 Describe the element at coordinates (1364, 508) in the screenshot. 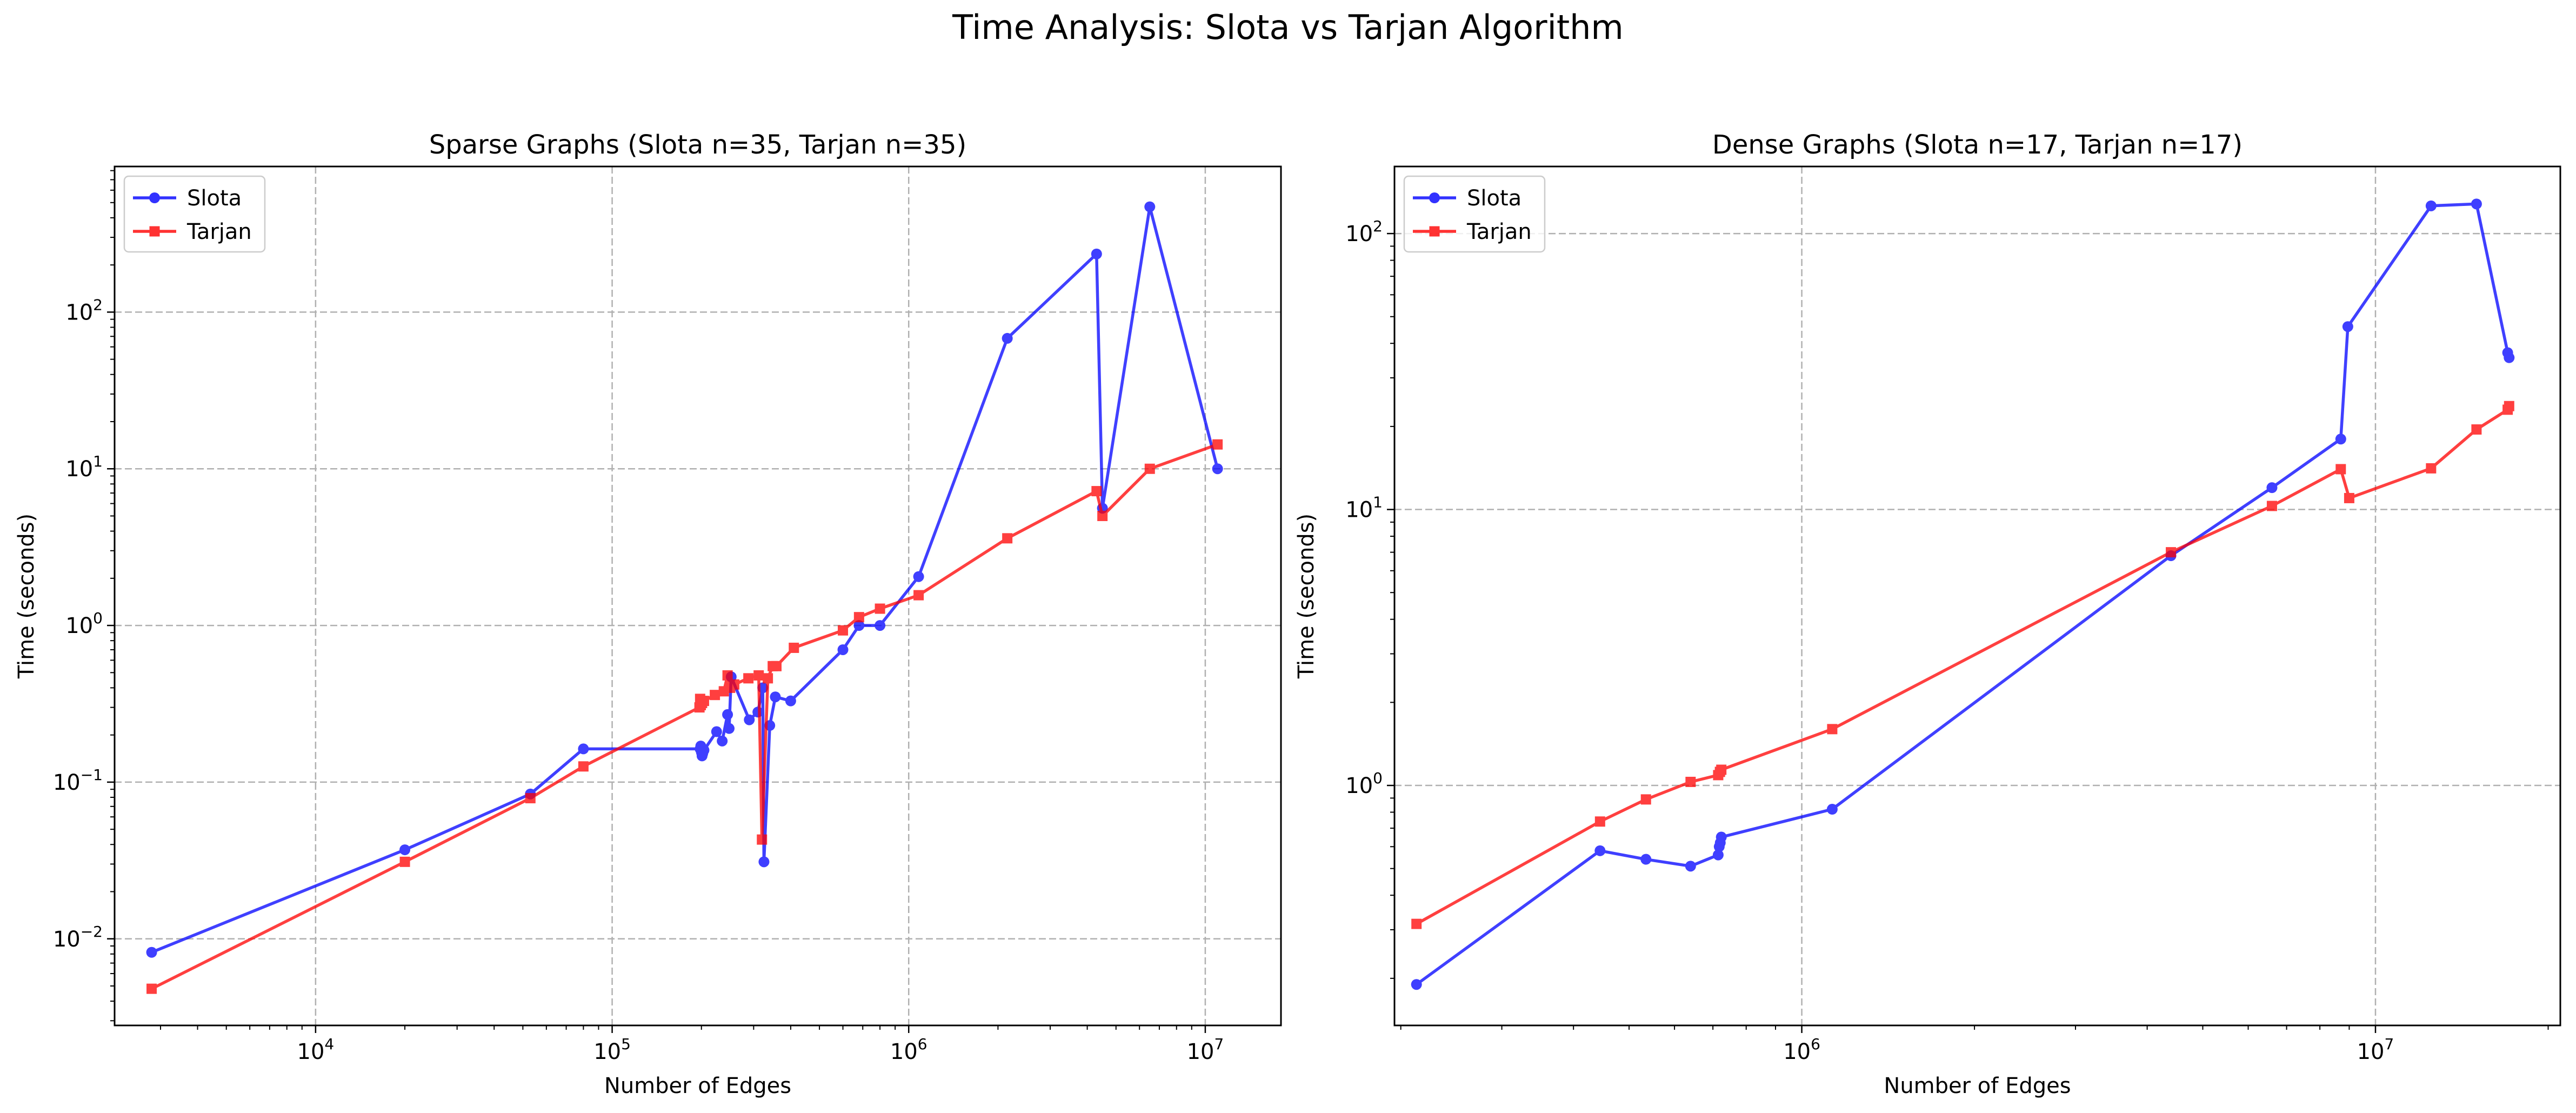

I see `y-tick-label: 10¹` at that location.